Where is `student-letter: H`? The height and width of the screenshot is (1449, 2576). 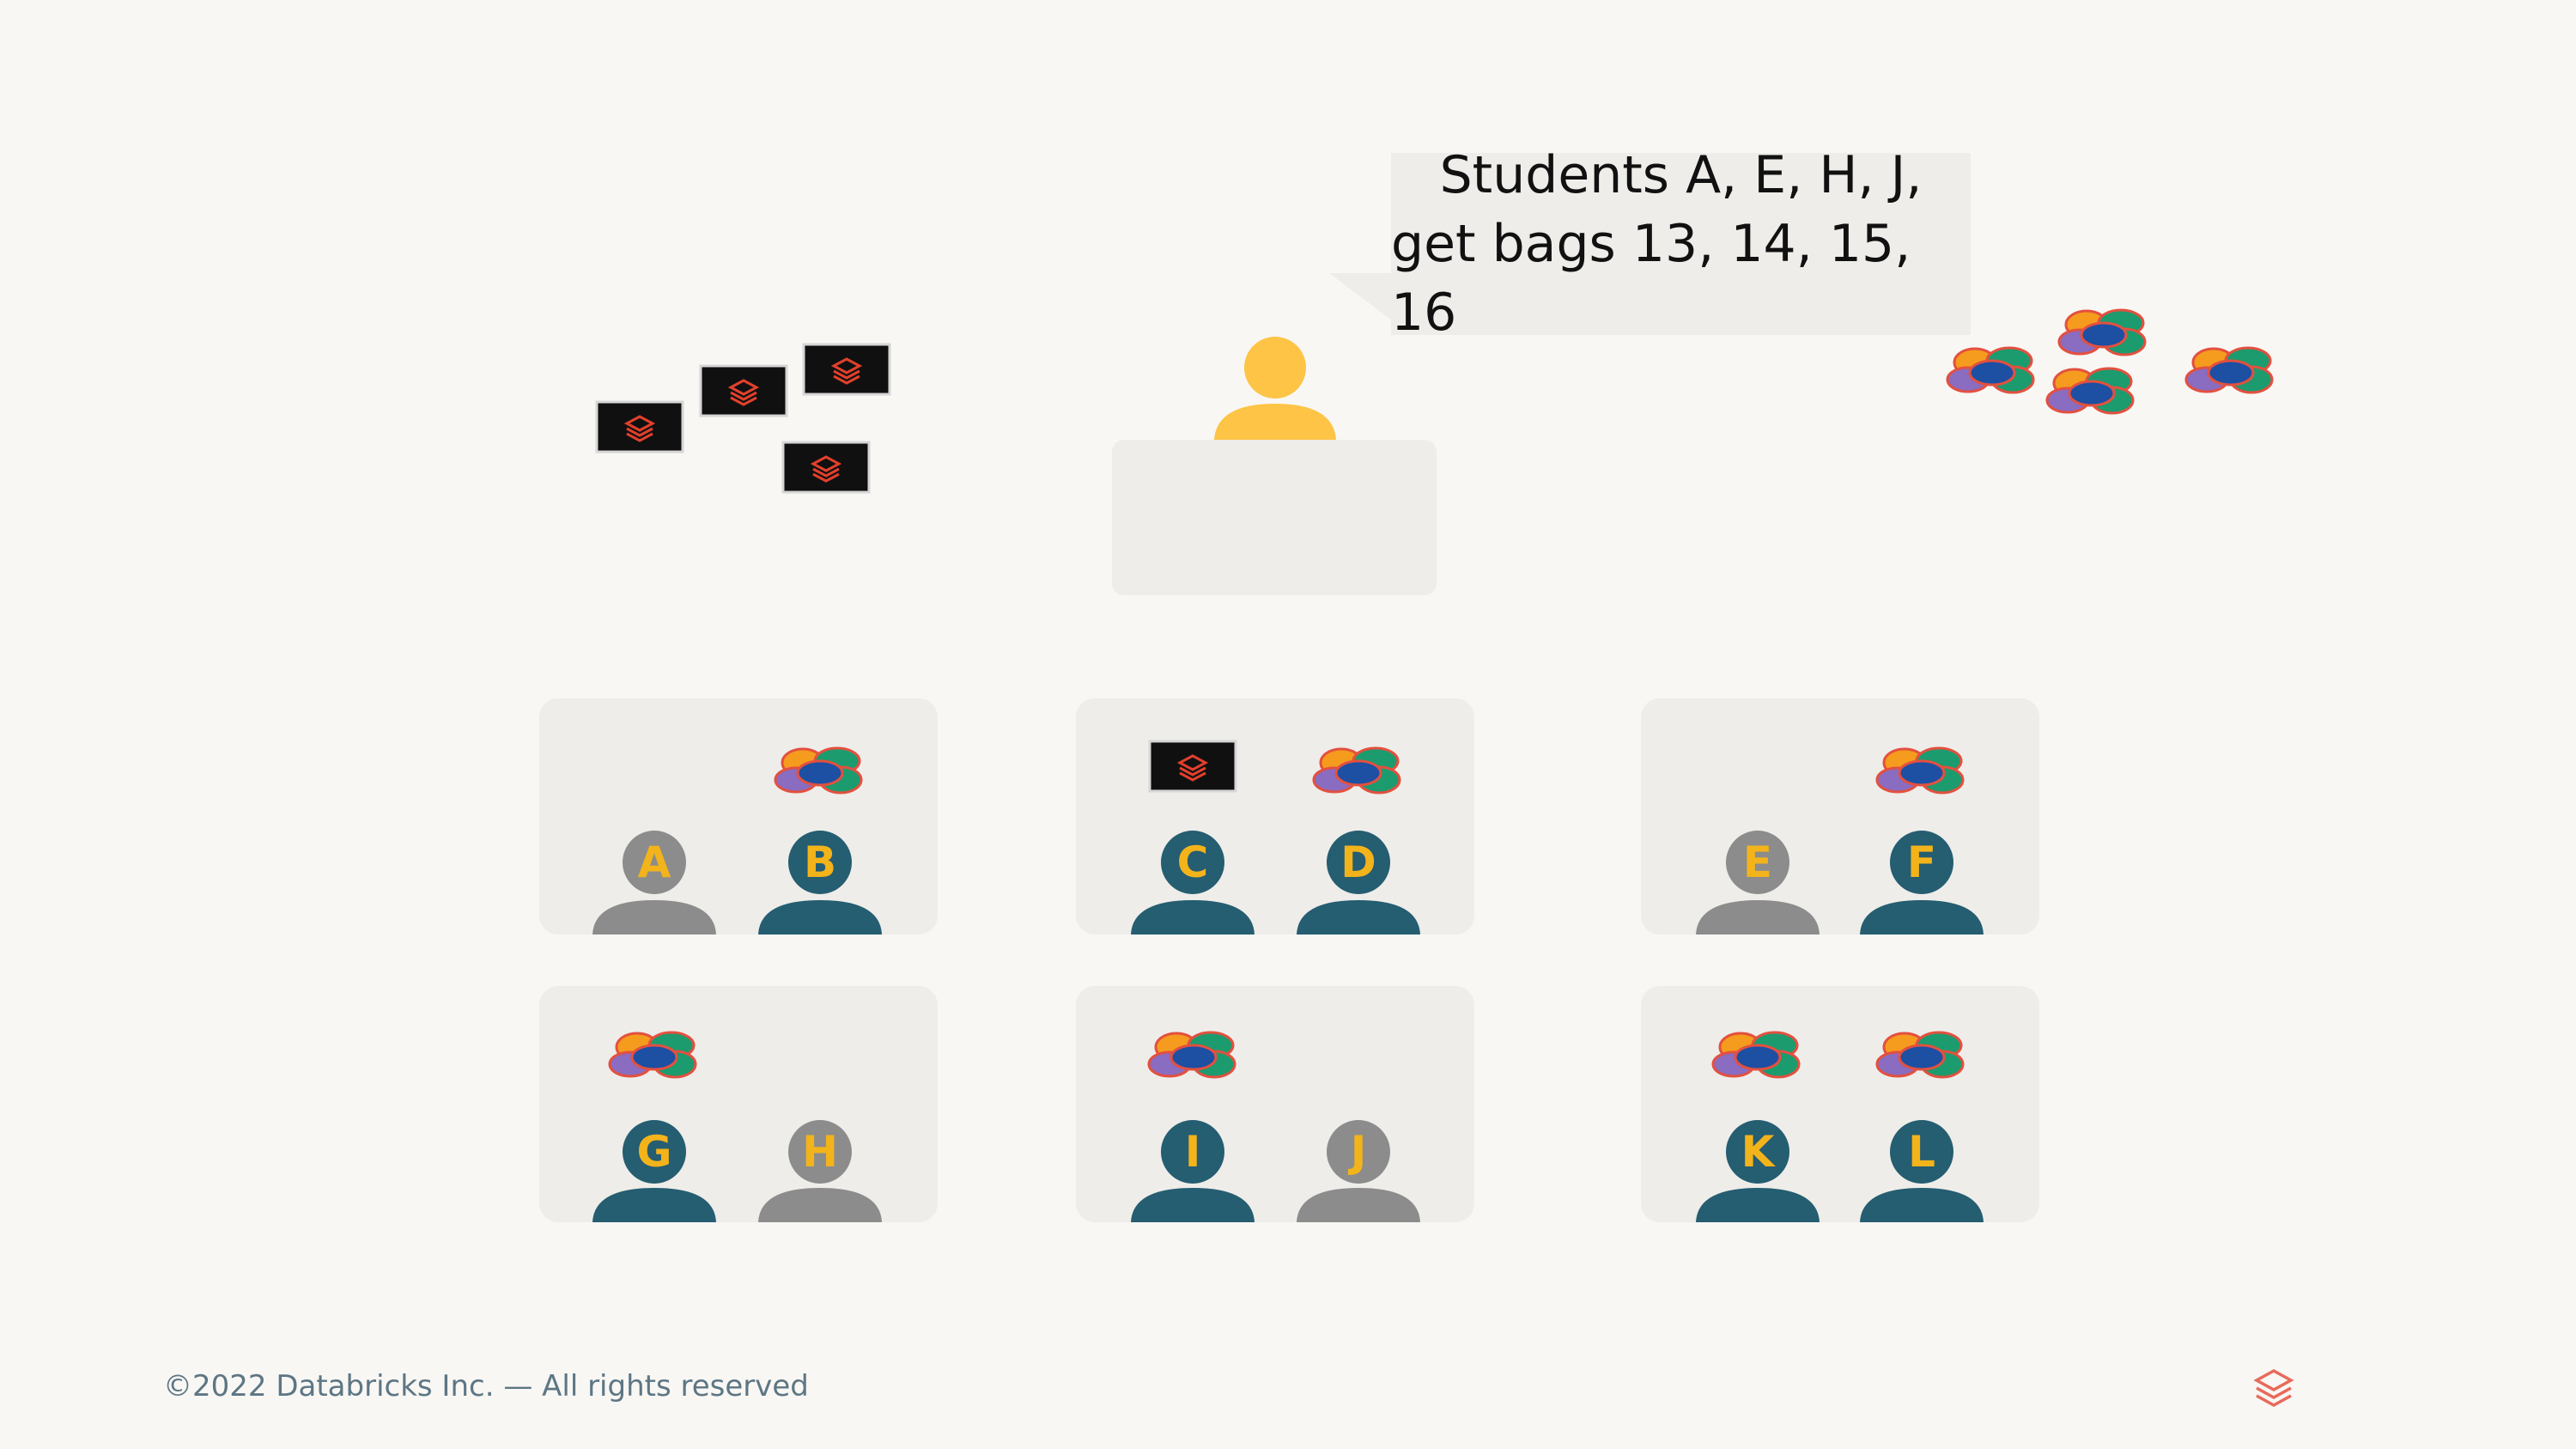
student-letter: H is located at coordinates (820, 1152).